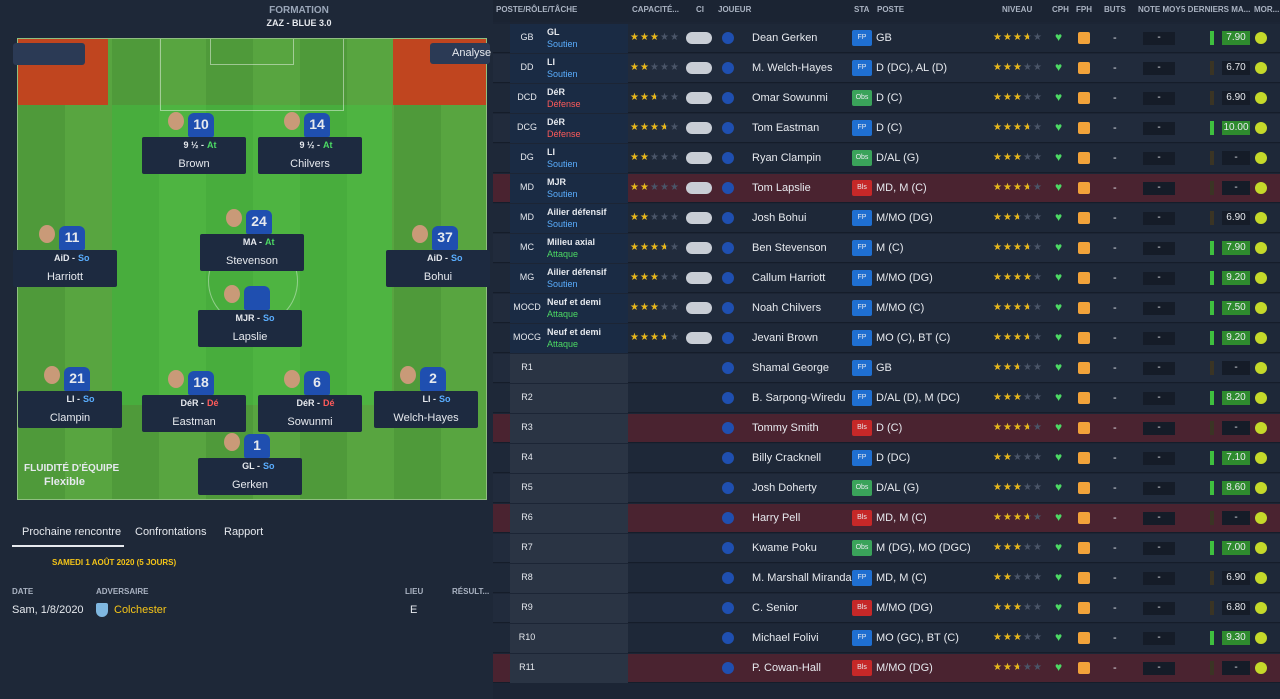 The image size is (1280, 699). What do you see at coordinates (299, 23) in the screenshot?
I see `tactic-select: ZAZ - BLUE 3.0` at bounding box center [299, 23].